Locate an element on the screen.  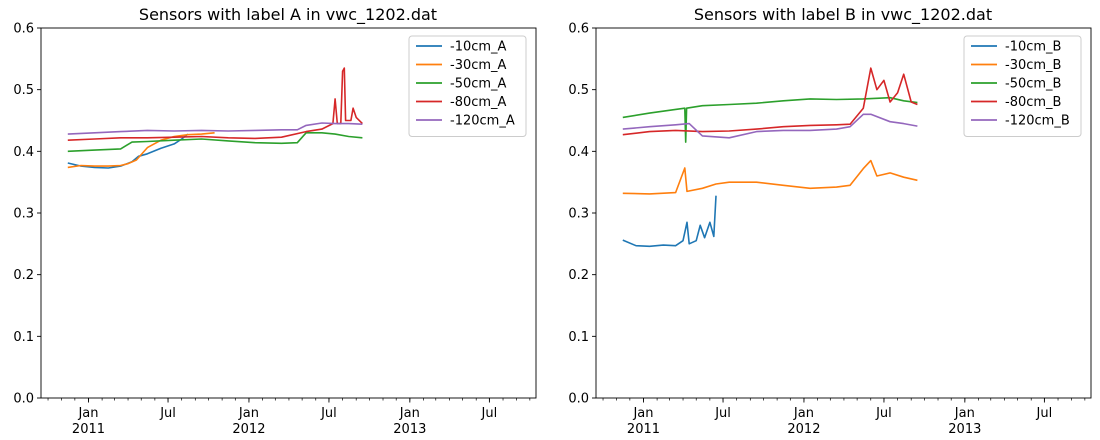
chart-a-ytick-label: 0.1 is located at coordinates (23, 337).